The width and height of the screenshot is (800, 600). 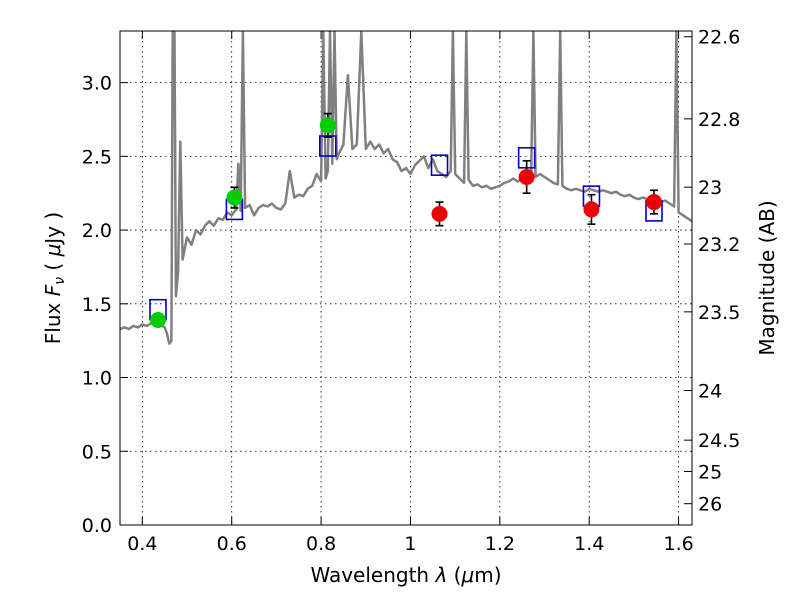 I want to click on y-tick-label: 2.5, so click(x=97, y=157).